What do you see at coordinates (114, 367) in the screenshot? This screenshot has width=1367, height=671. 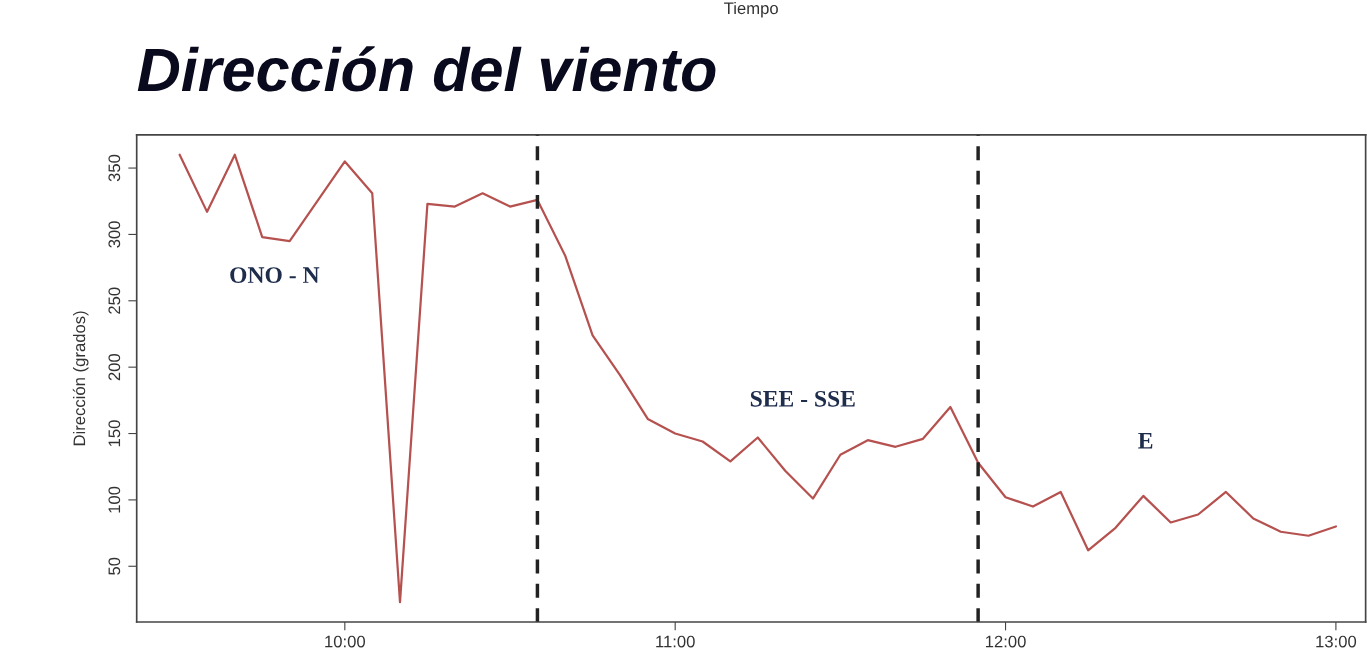 I see `y-tick-label: 200` at bounding box center [114, 367].